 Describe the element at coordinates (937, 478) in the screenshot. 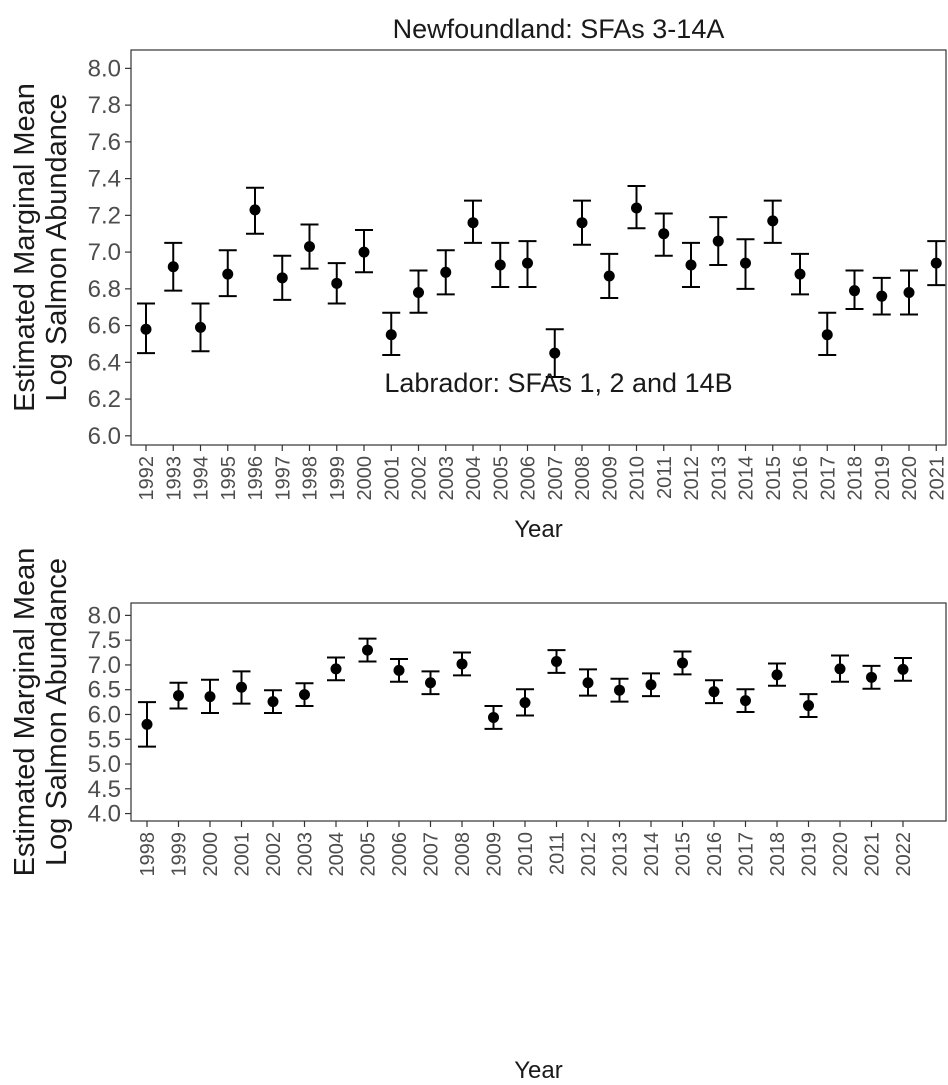

I see `panel-1-x-tick-label: 2021` at that location.